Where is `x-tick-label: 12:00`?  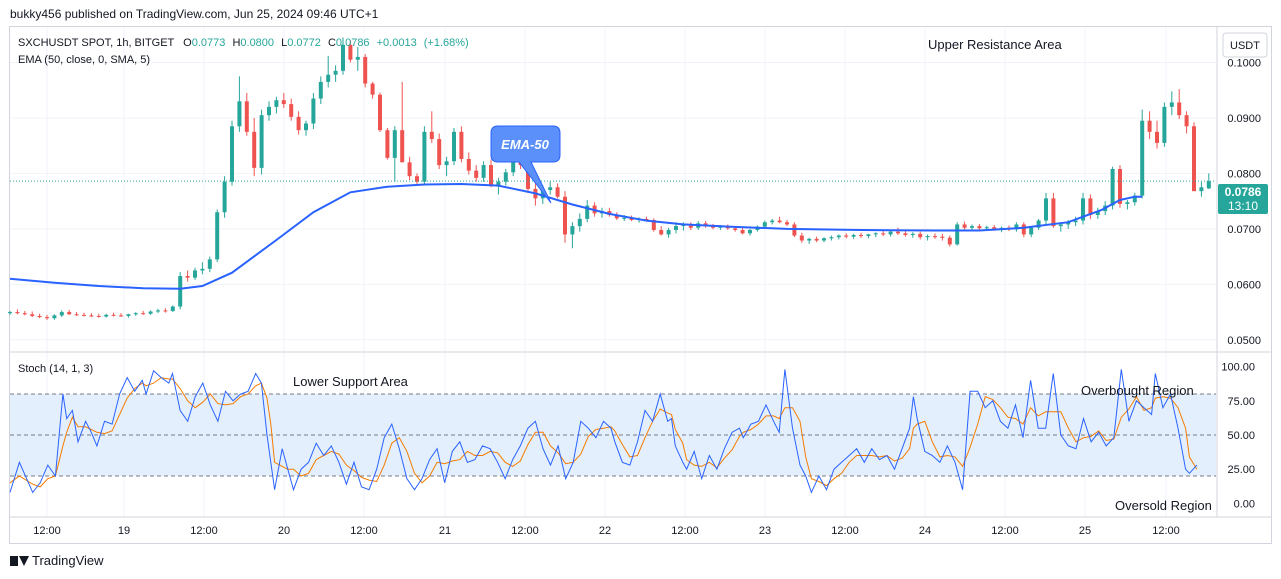 x-tick-label: 12:00 is located at coordinates (845, 531).